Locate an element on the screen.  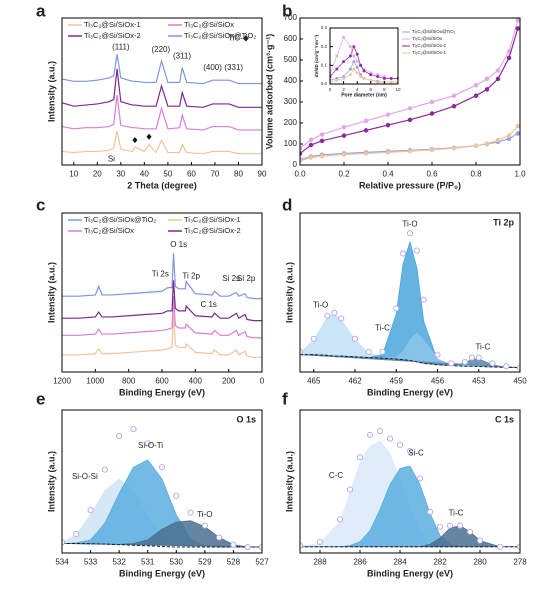
annotation: Si-O-Ti is located at coordinates (150, 445).